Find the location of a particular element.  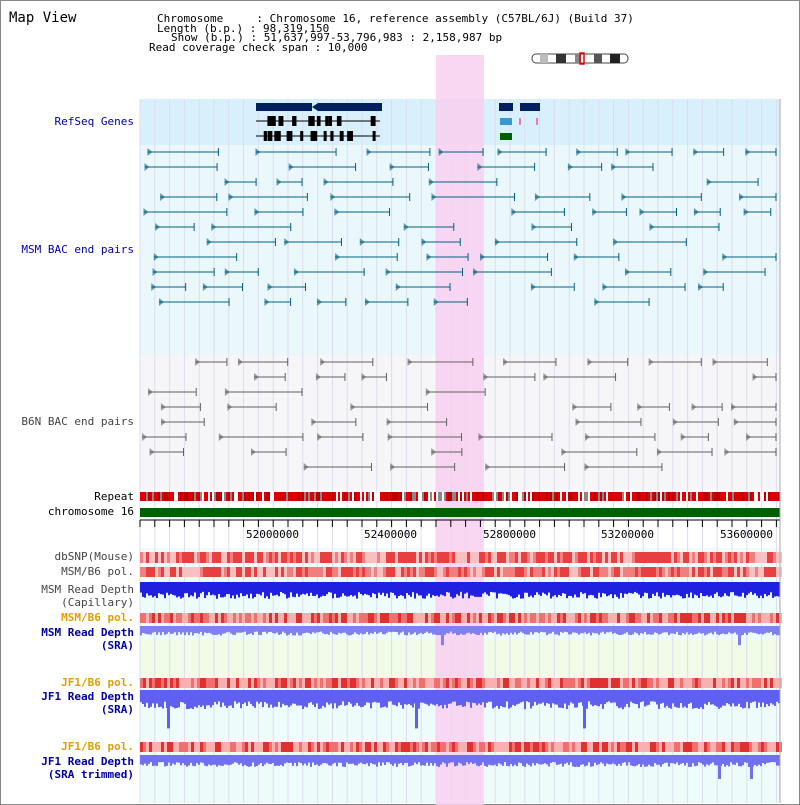

label-jf1-read-depth-sra: JF1 Read Depth is located at coordinates (87, 696).